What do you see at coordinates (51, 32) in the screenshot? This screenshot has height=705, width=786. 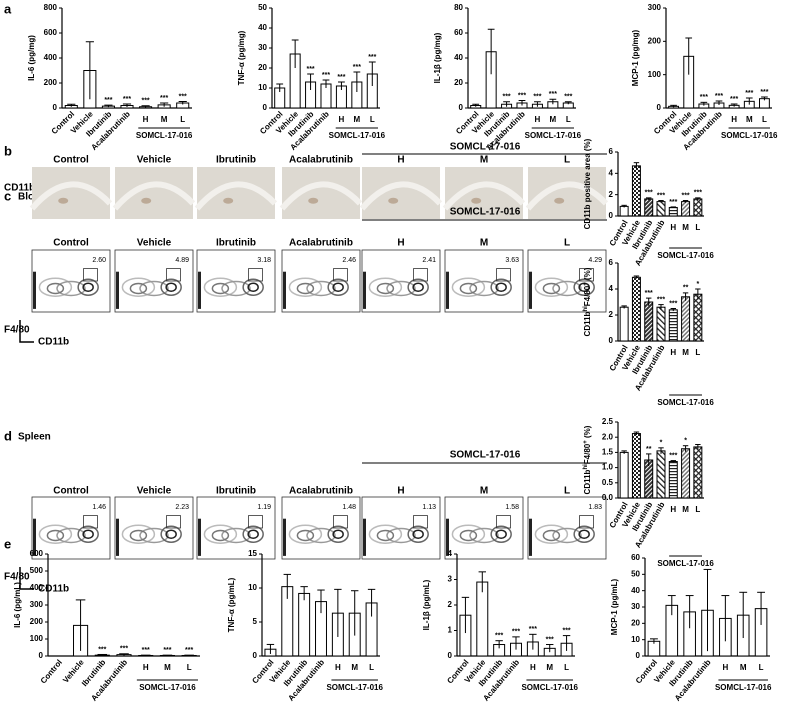 I see `y-tick-label: 600` at bounding box center [51, 32].